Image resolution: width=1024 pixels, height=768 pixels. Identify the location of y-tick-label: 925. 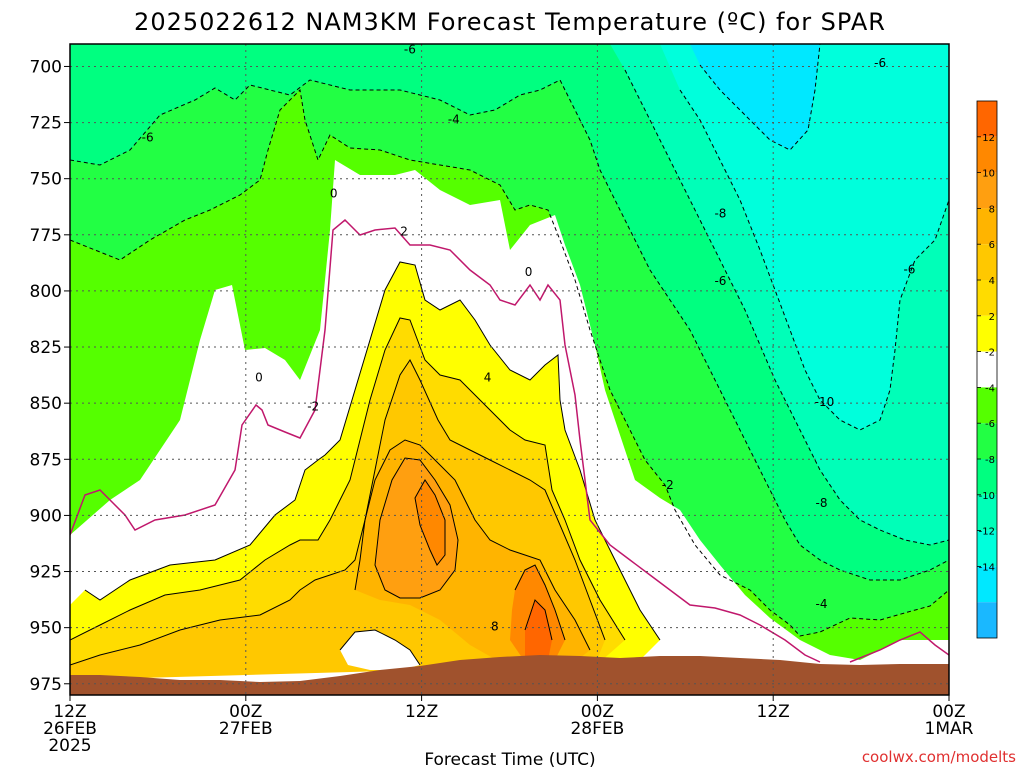
(46, 573).